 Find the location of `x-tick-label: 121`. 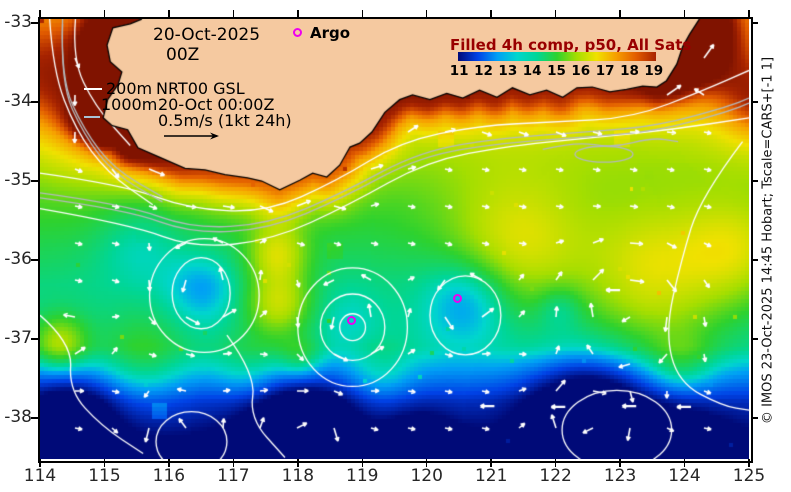

x-tick-label: 121 is located at coordinates (491, 476).